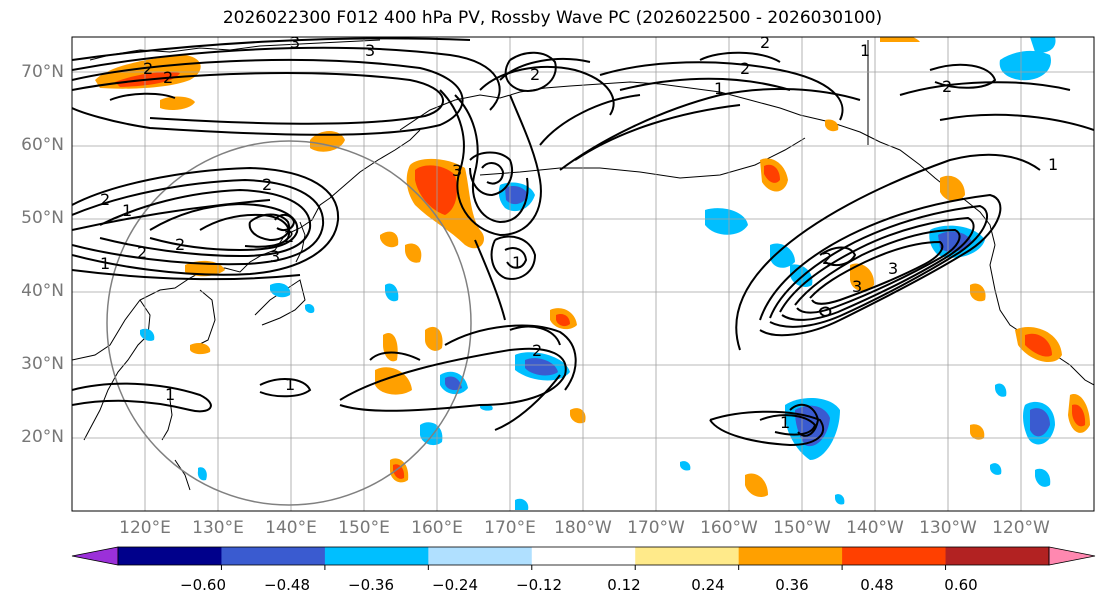 This screenshot has height=604, width=1105. What do you see at coordinates (287, 585) in the screenshot?
I see `colorbar-tick-label: −0.48` at bounding box center [287, 585].